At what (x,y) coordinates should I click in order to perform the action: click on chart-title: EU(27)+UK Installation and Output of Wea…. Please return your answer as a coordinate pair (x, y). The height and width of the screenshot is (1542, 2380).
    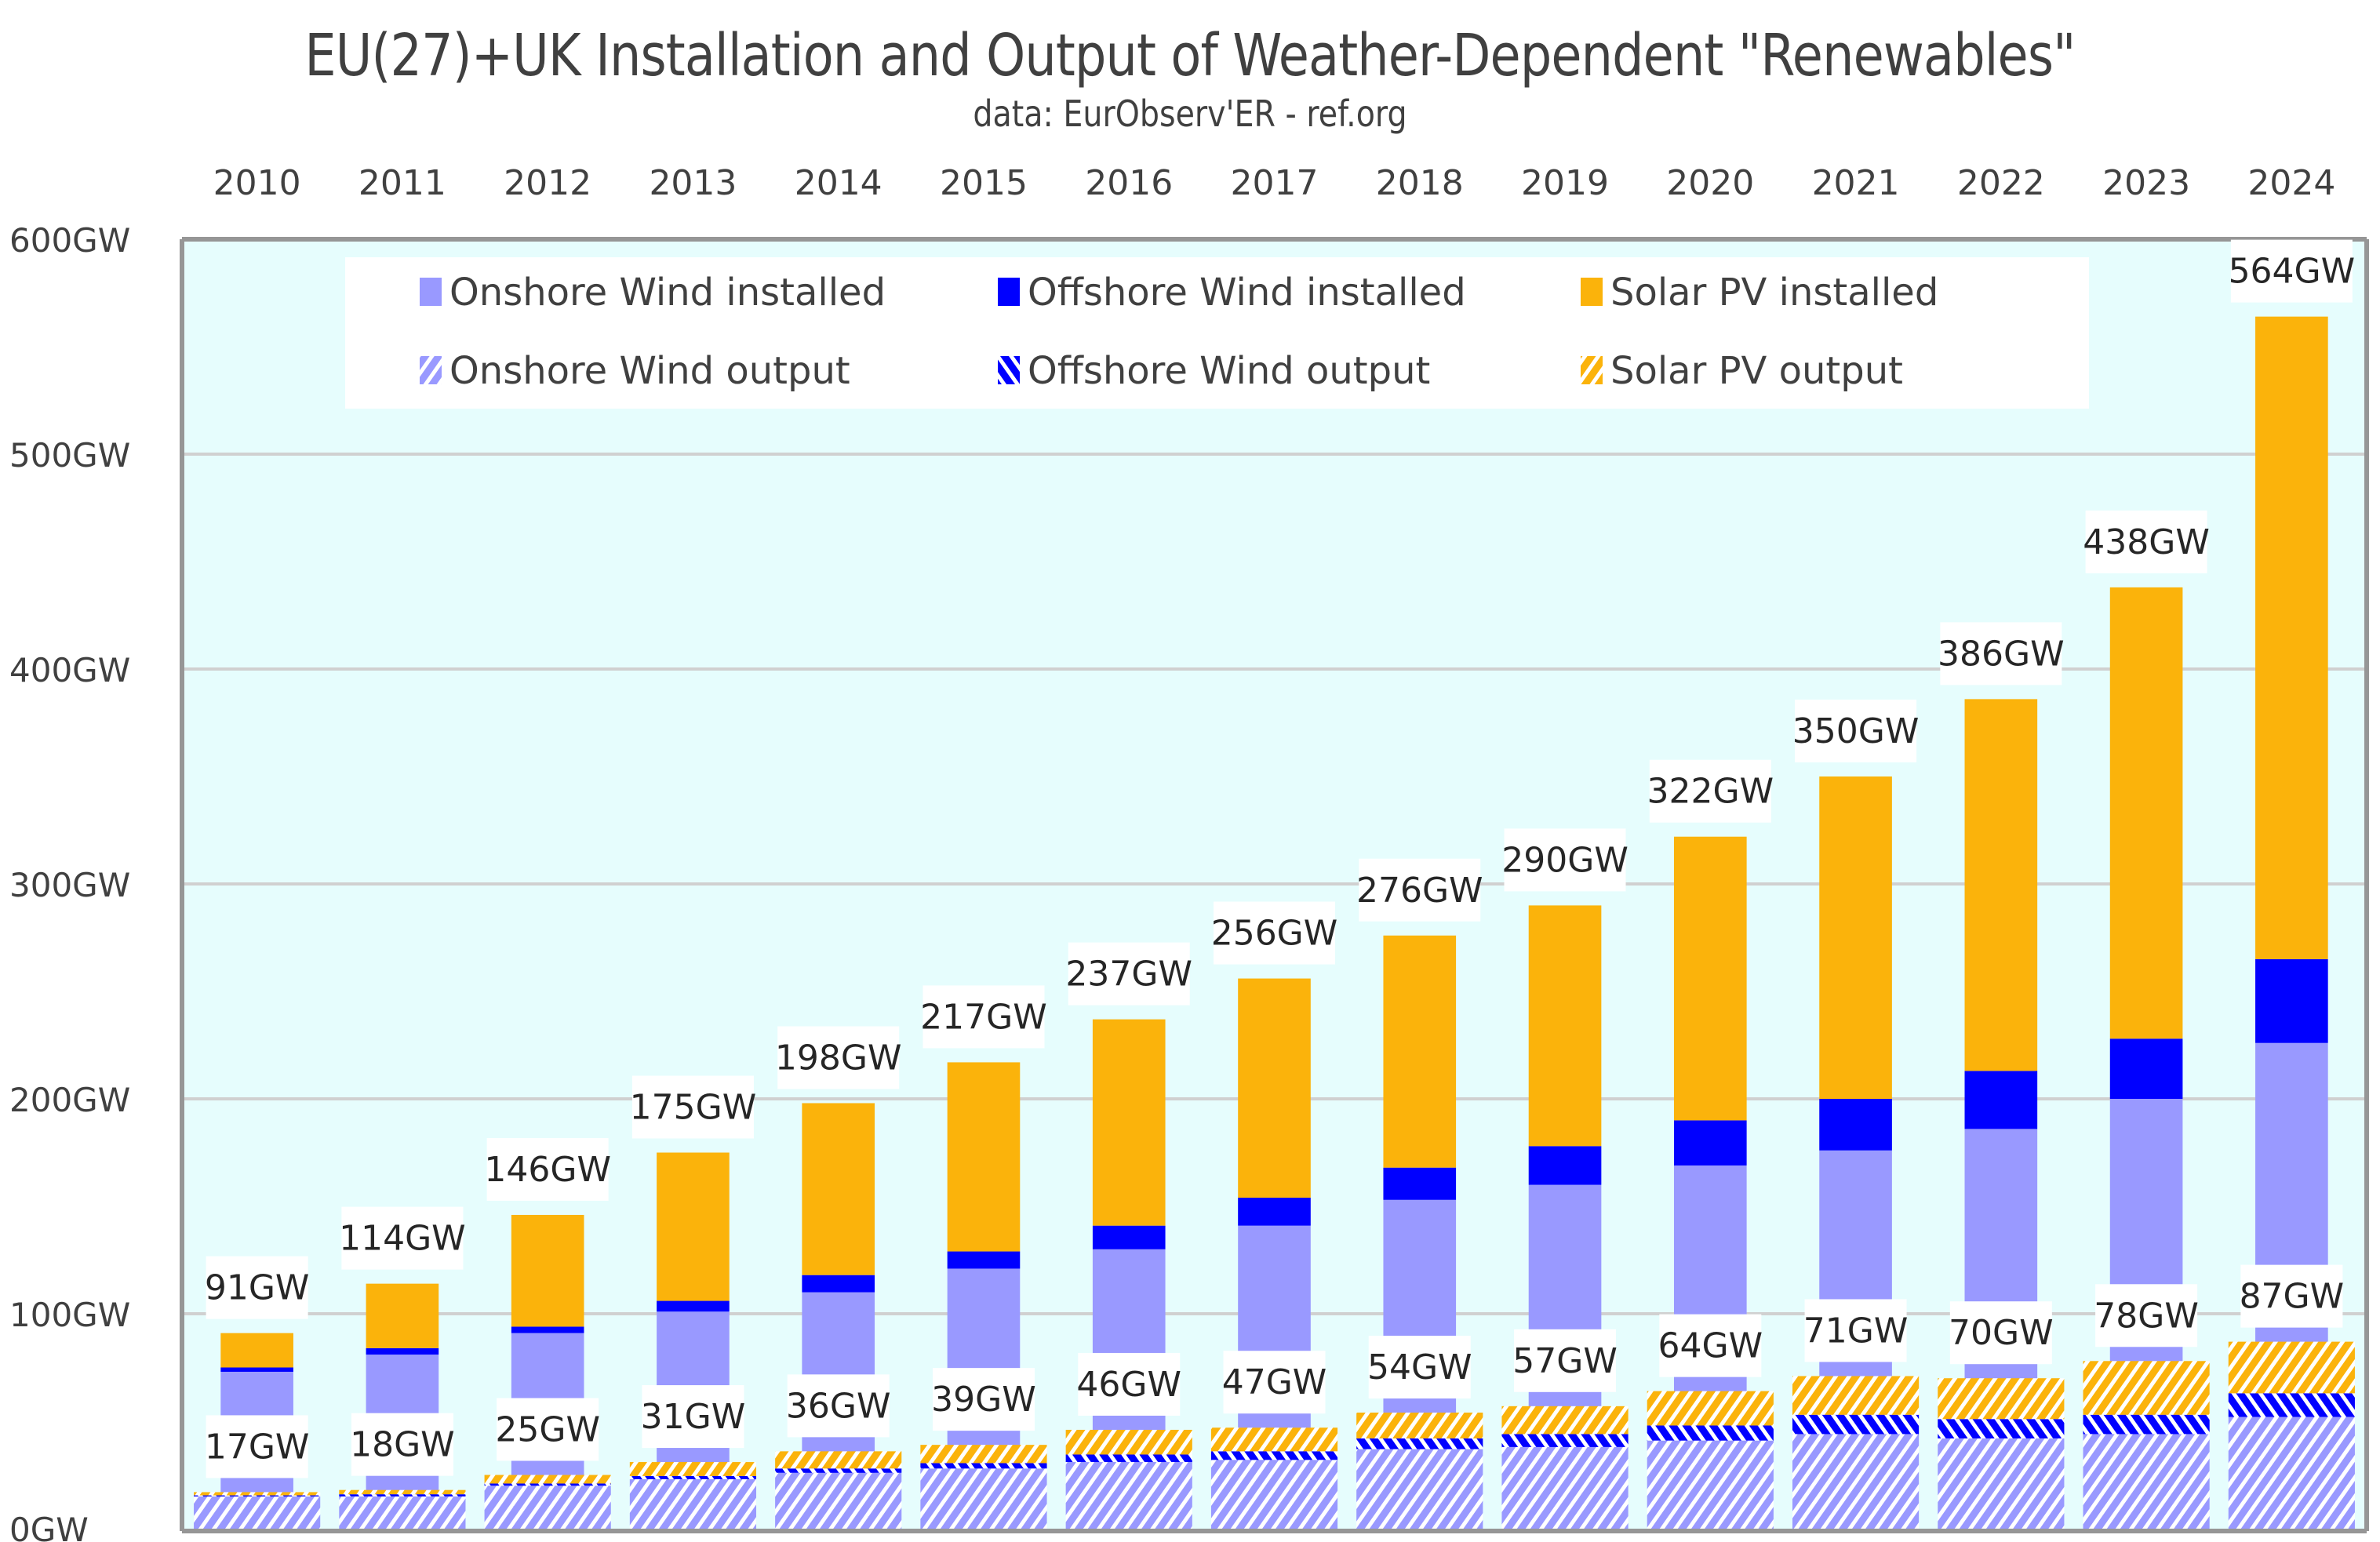
    Looking at the image, I should click on (1190, 55).